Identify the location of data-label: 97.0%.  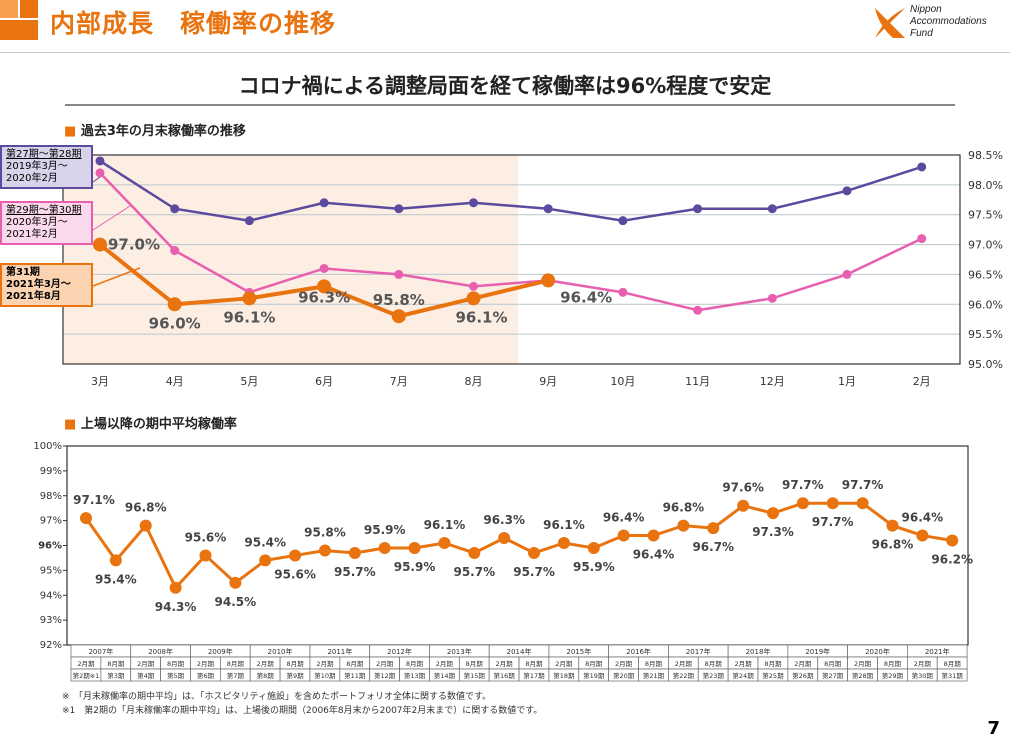
(134, 245).